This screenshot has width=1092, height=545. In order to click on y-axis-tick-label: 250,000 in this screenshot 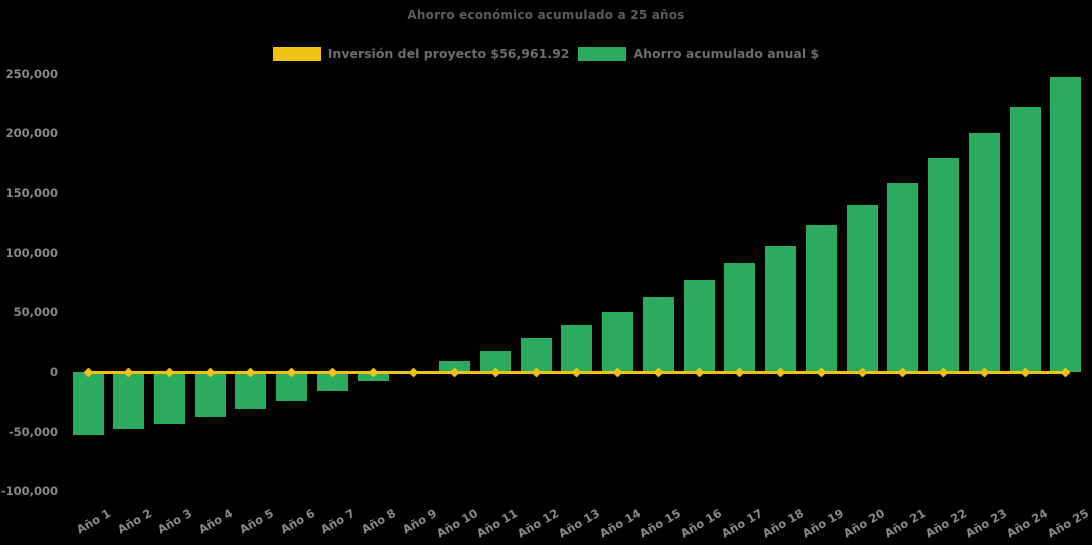, I will do `click(31, 73)`.